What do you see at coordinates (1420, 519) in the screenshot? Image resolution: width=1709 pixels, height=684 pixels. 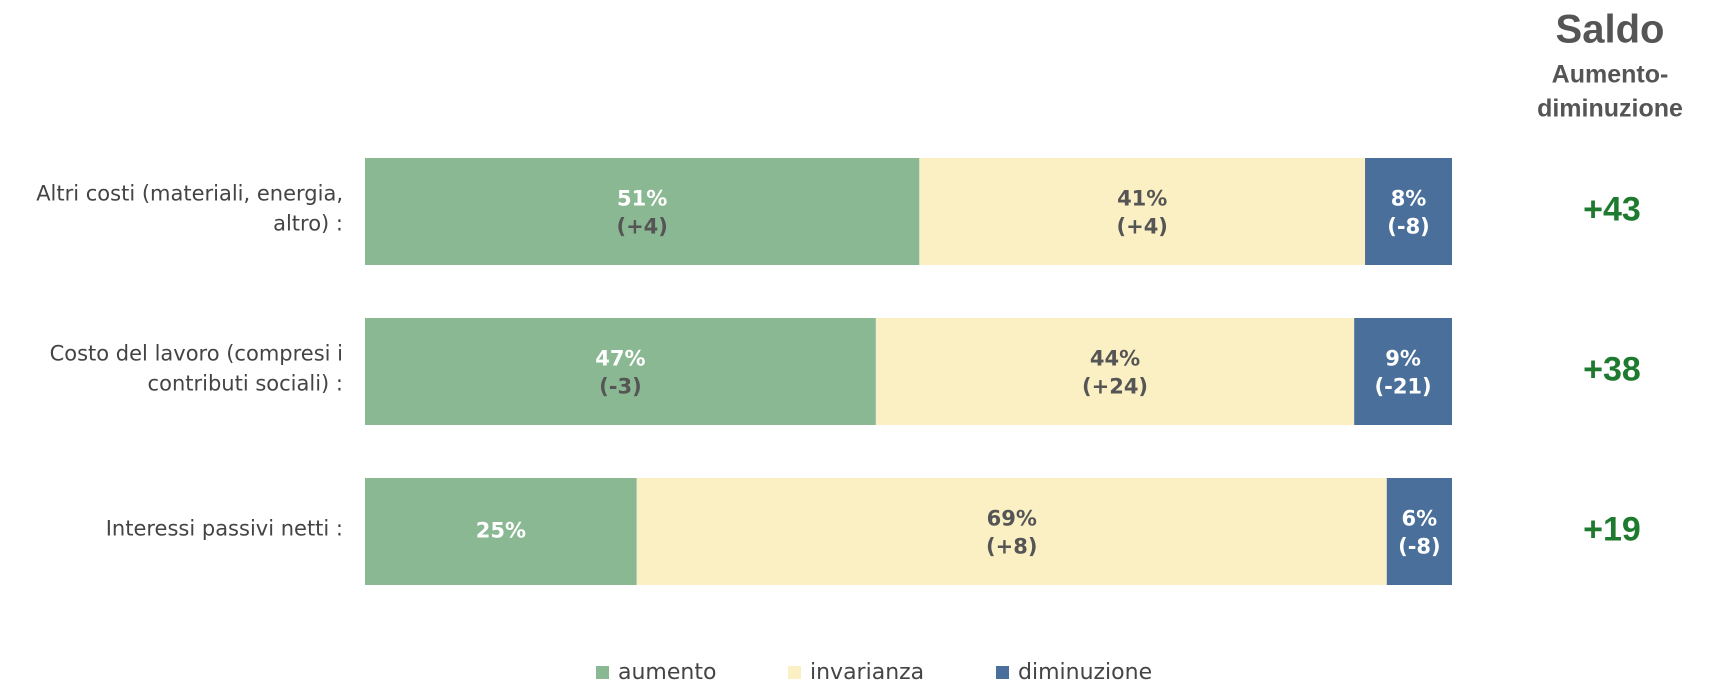 I see `value-label: 6%` at bounding box center [1420, 519].